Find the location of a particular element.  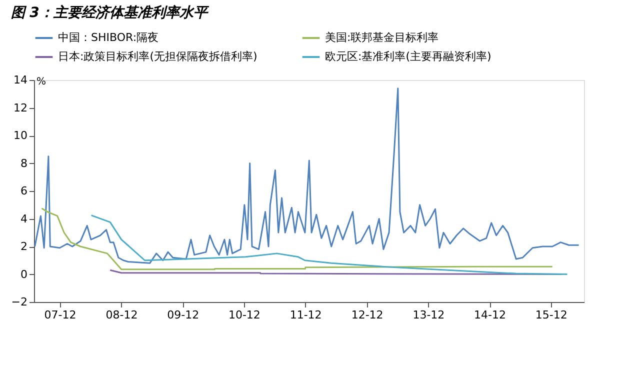

y-tick-label: −2 is located at coordinates (19, 302).